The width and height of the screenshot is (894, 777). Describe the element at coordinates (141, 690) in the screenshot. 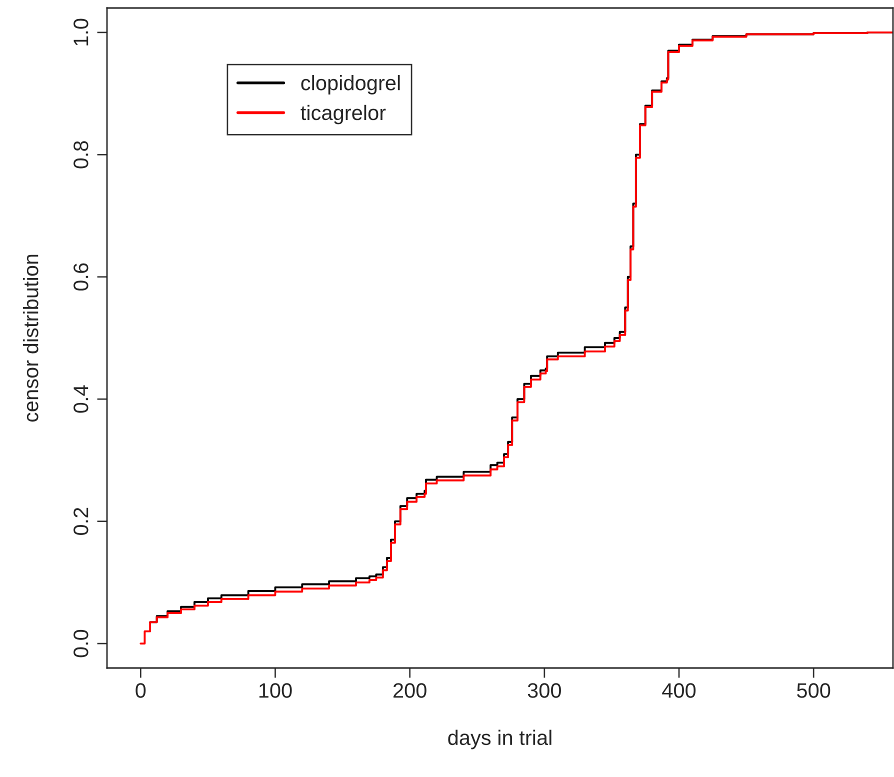

I see `x-tick-label: 0` at that location.